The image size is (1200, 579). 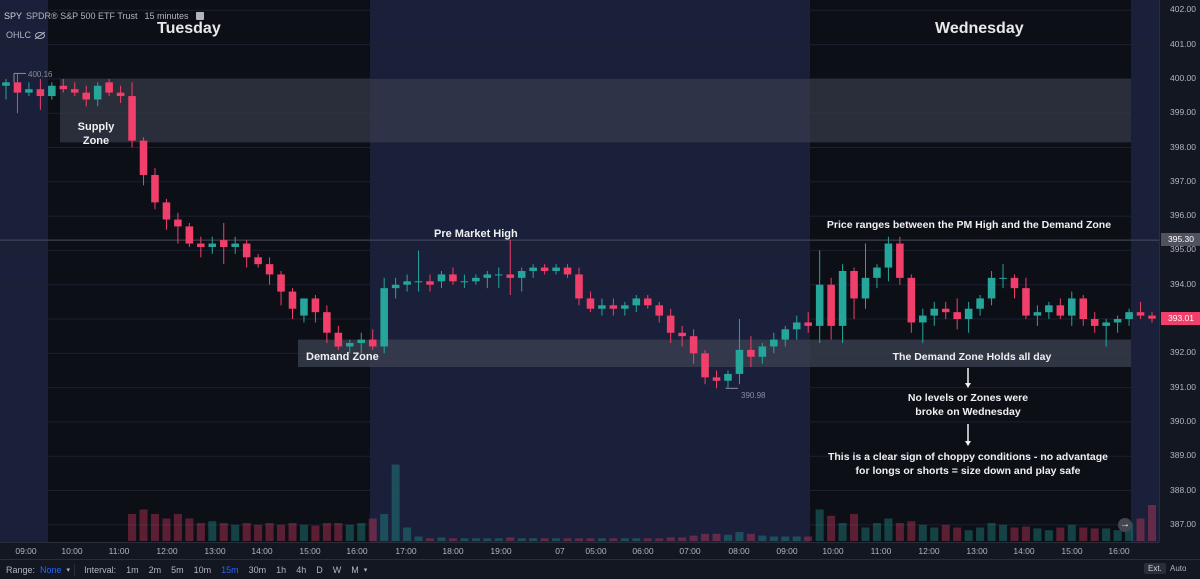 I want to click on ohlc-indicator: OHLC, so click(x=26, y=35).